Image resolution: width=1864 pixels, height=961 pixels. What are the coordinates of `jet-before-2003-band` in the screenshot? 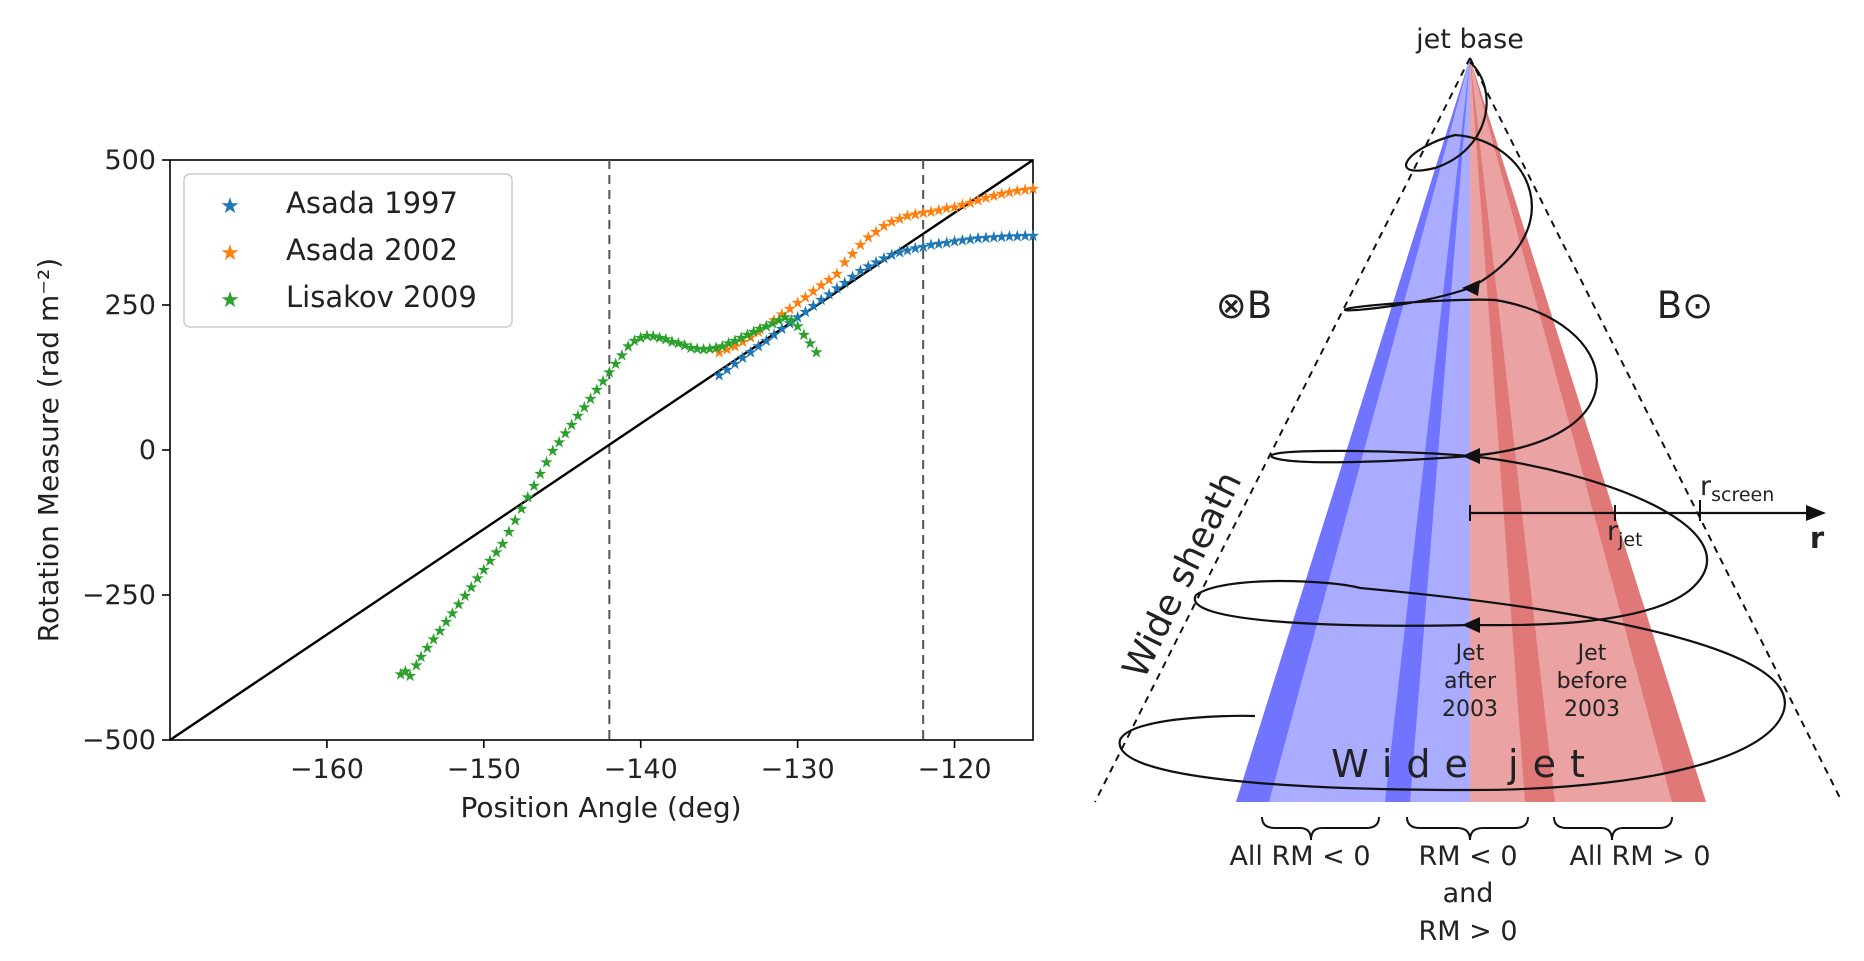 It's located at (1588, 430).